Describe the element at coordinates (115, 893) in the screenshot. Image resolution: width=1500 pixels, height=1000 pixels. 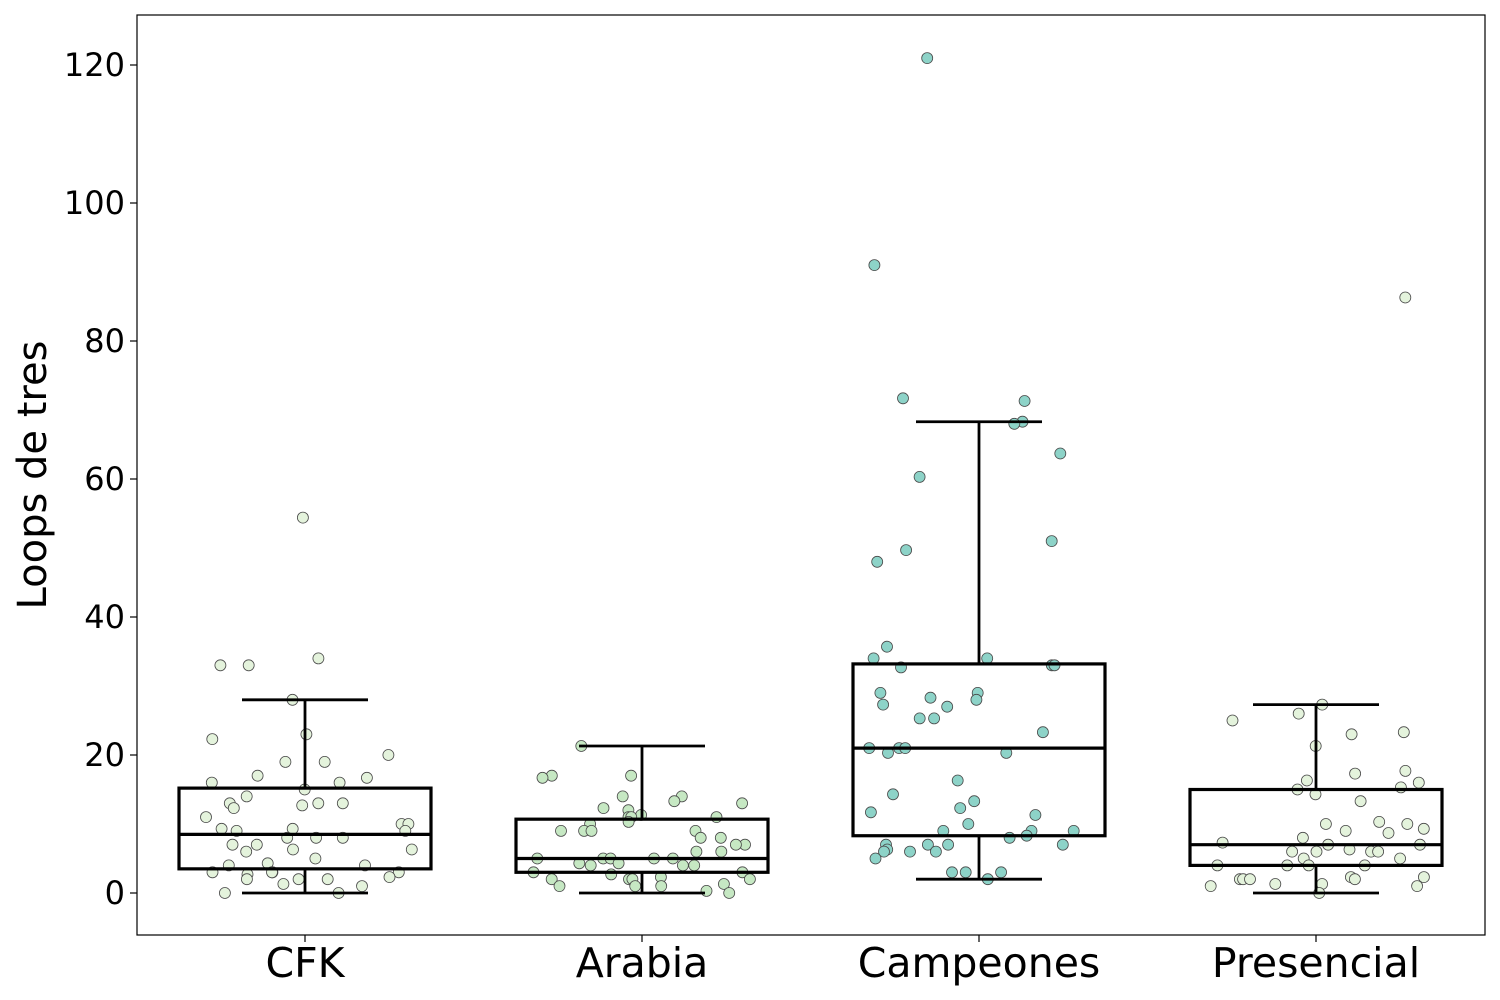
I see `y-tick-label: 0` at that location.